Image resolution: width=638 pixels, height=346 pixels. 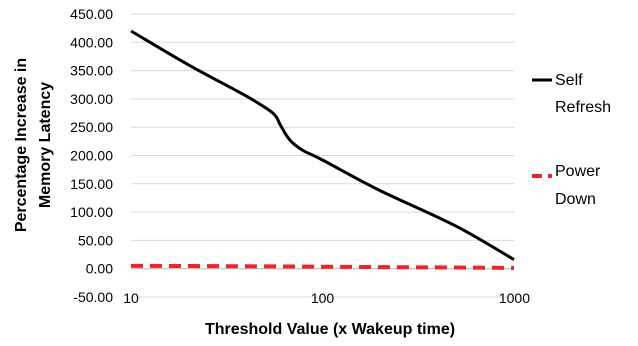 I want to click on y-axis-title-line-1: Percentage Increase in, so click(x=21, y=145).